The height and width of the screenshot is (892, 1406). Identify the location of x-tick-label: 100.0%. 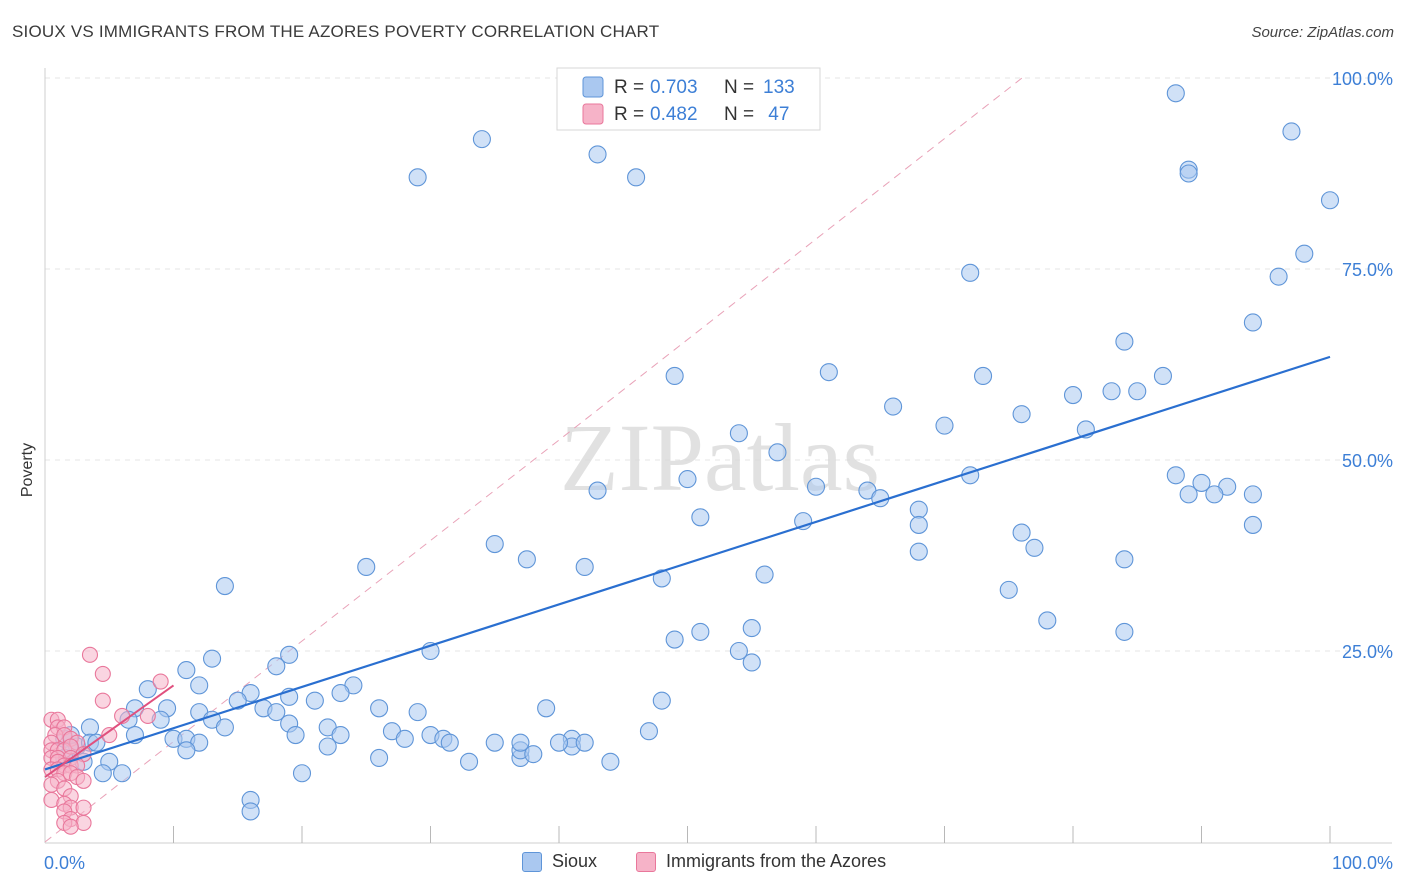
(1362, 863).